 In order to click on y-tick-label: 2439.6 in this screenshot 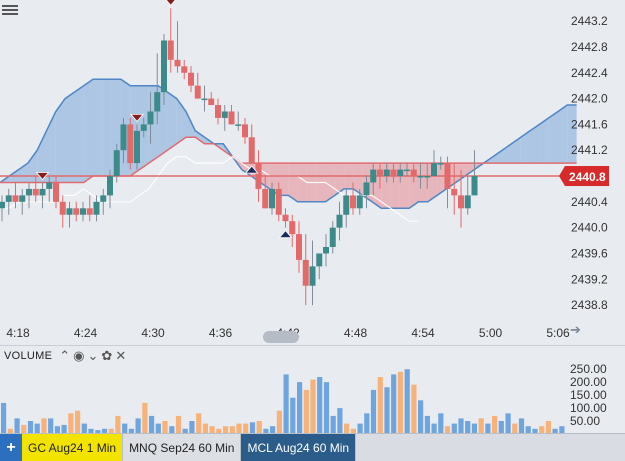, I will do `click(589, 253)`.